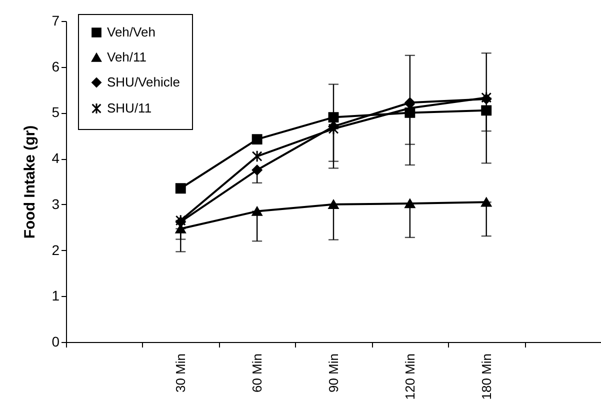  Describe the element at coordinates (56, 20) in the screenshot. I see `y-tick-label: 7` at that location.